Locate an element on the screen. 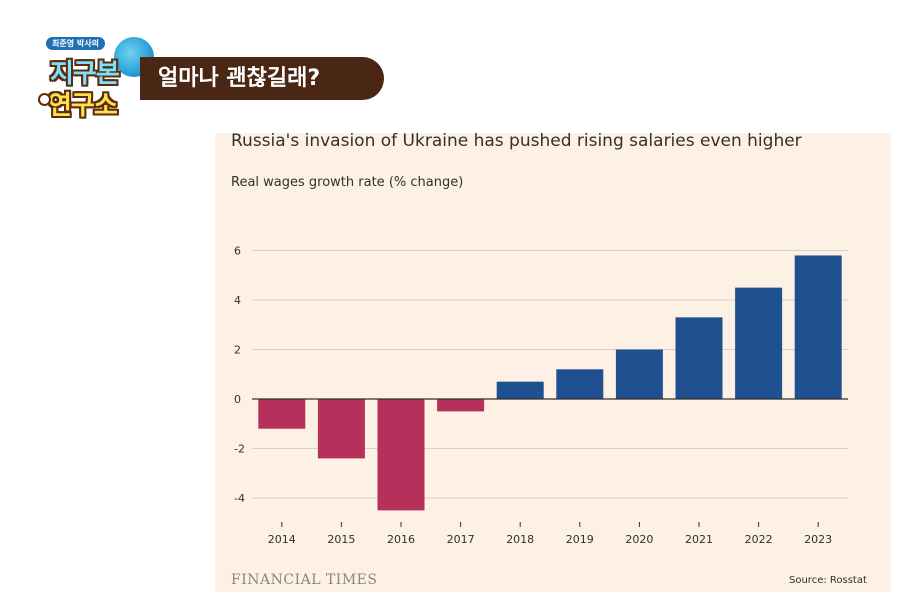 This screenshot has height=595, width=900. x-tick-label: 2018 is located at coordinates (520, 539).